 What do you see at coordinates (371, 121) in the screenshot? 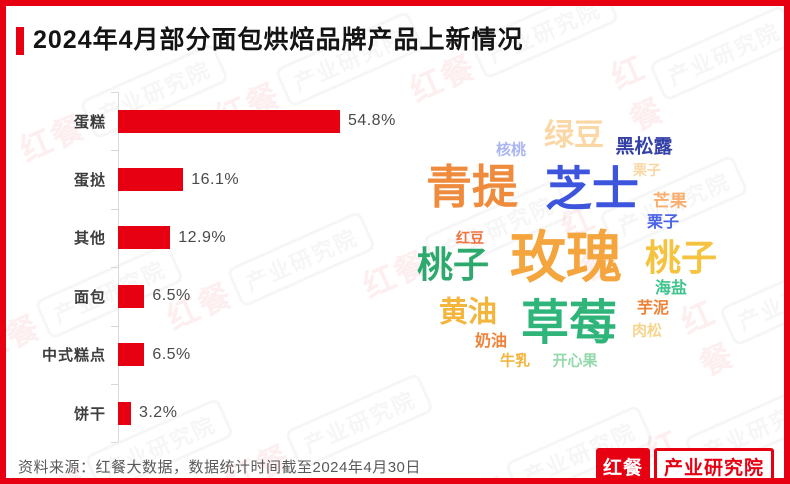
I see `value-label: 54.8%` at bounding box center [371, 121].